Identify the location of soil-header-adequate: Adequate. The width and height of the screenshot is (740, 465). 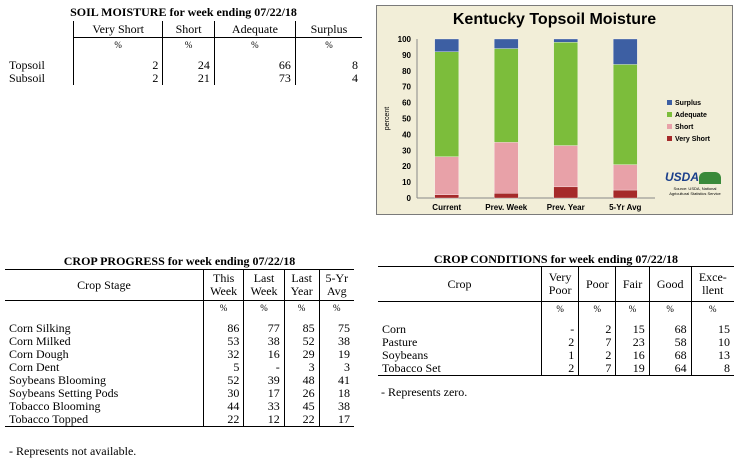
(254, 29).